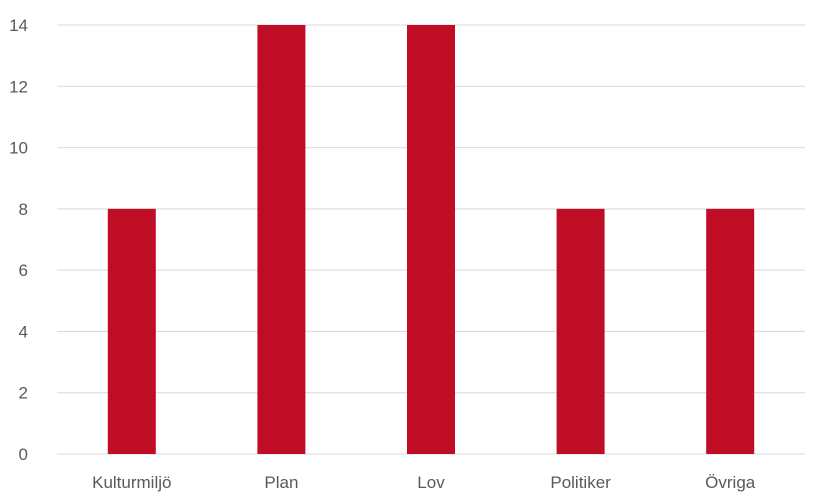 This screenshot has height=493, width=817. I want to click on y-tick-label: 14, so click(18, 25).